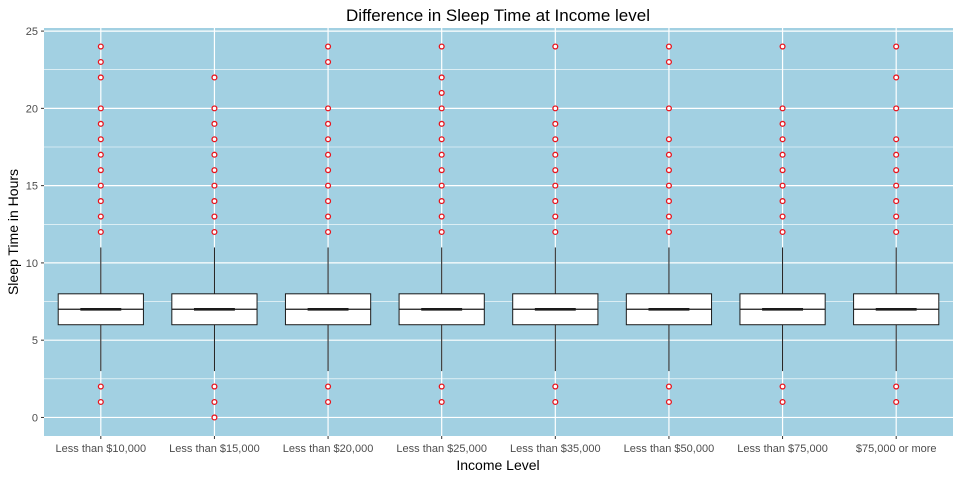 The width and height of the screenshot is (960, 480). I want to click on x-tick-label: Less than $15,000, so click(214, 449).